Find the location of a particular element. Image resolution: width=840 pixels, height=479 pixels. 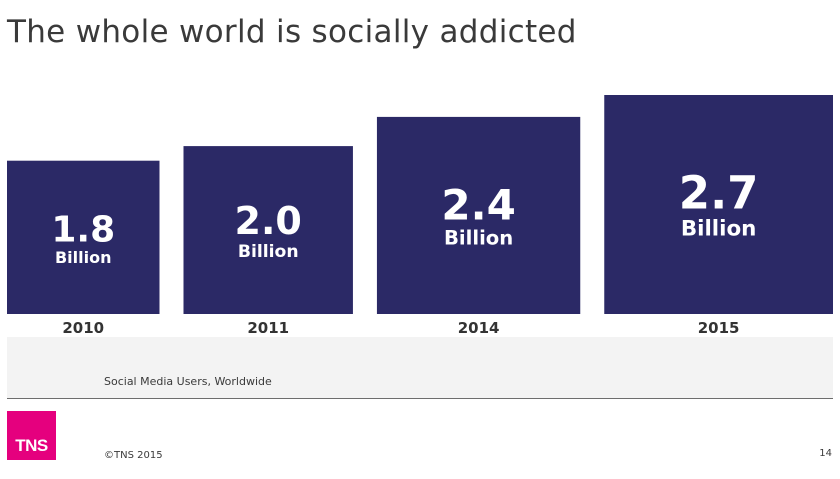

bar-2010 is located at coordinates (83, 237).